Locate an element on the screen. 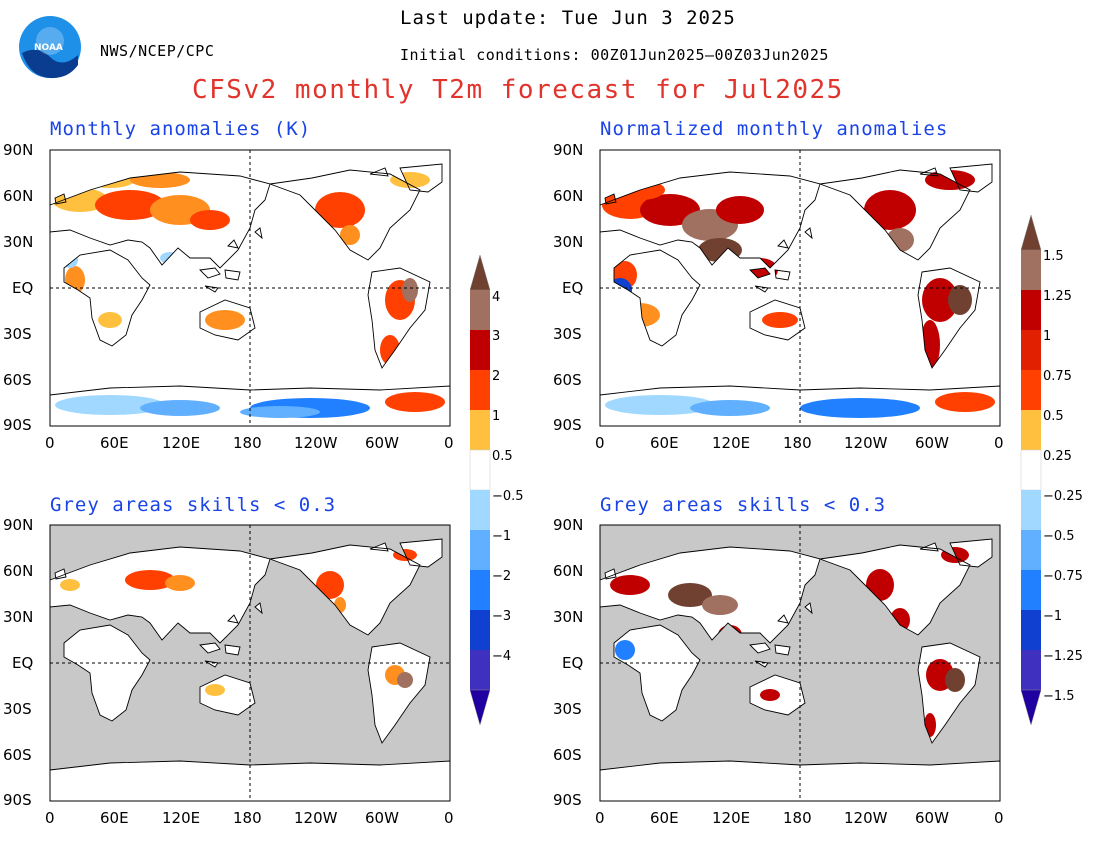  noaa-logo: NOAA is located at coordinates (50, 47).